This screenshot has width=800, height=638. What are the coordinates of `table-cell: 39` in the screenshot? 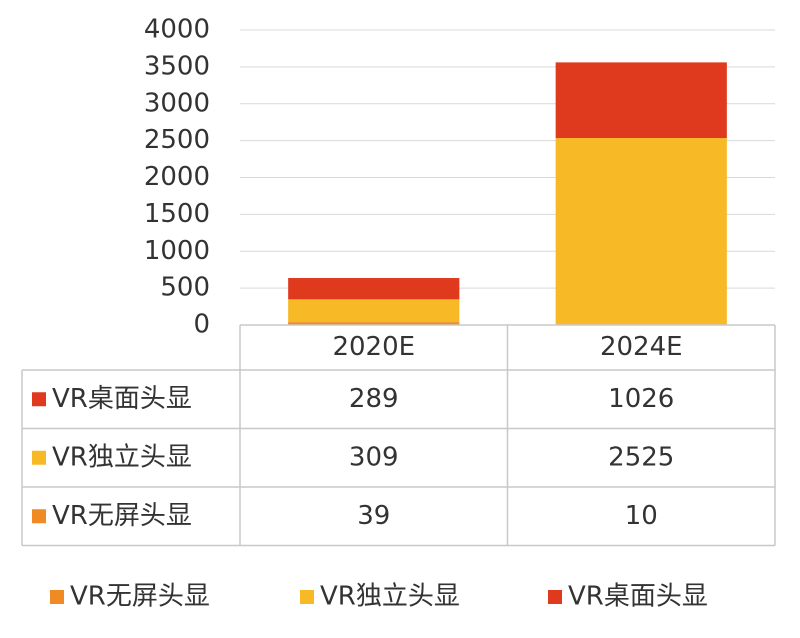 It's located at (373, 516).